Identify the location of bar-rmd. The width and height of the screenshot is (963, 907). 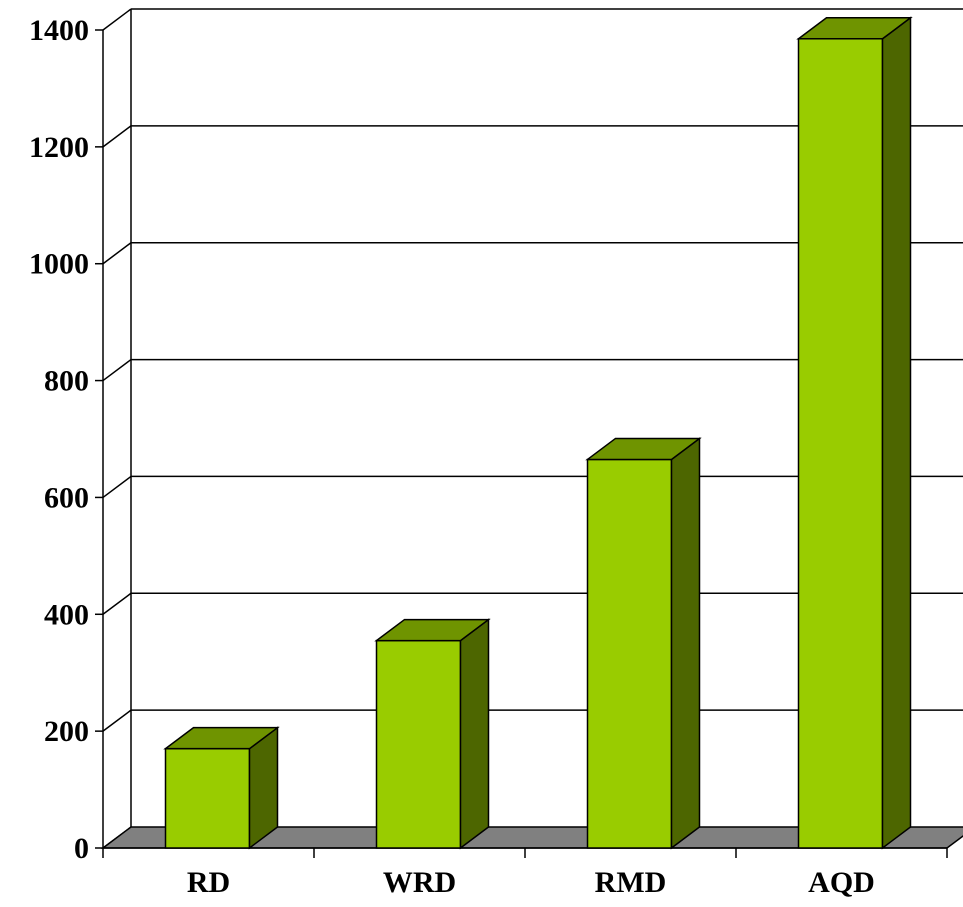
(629, 653).